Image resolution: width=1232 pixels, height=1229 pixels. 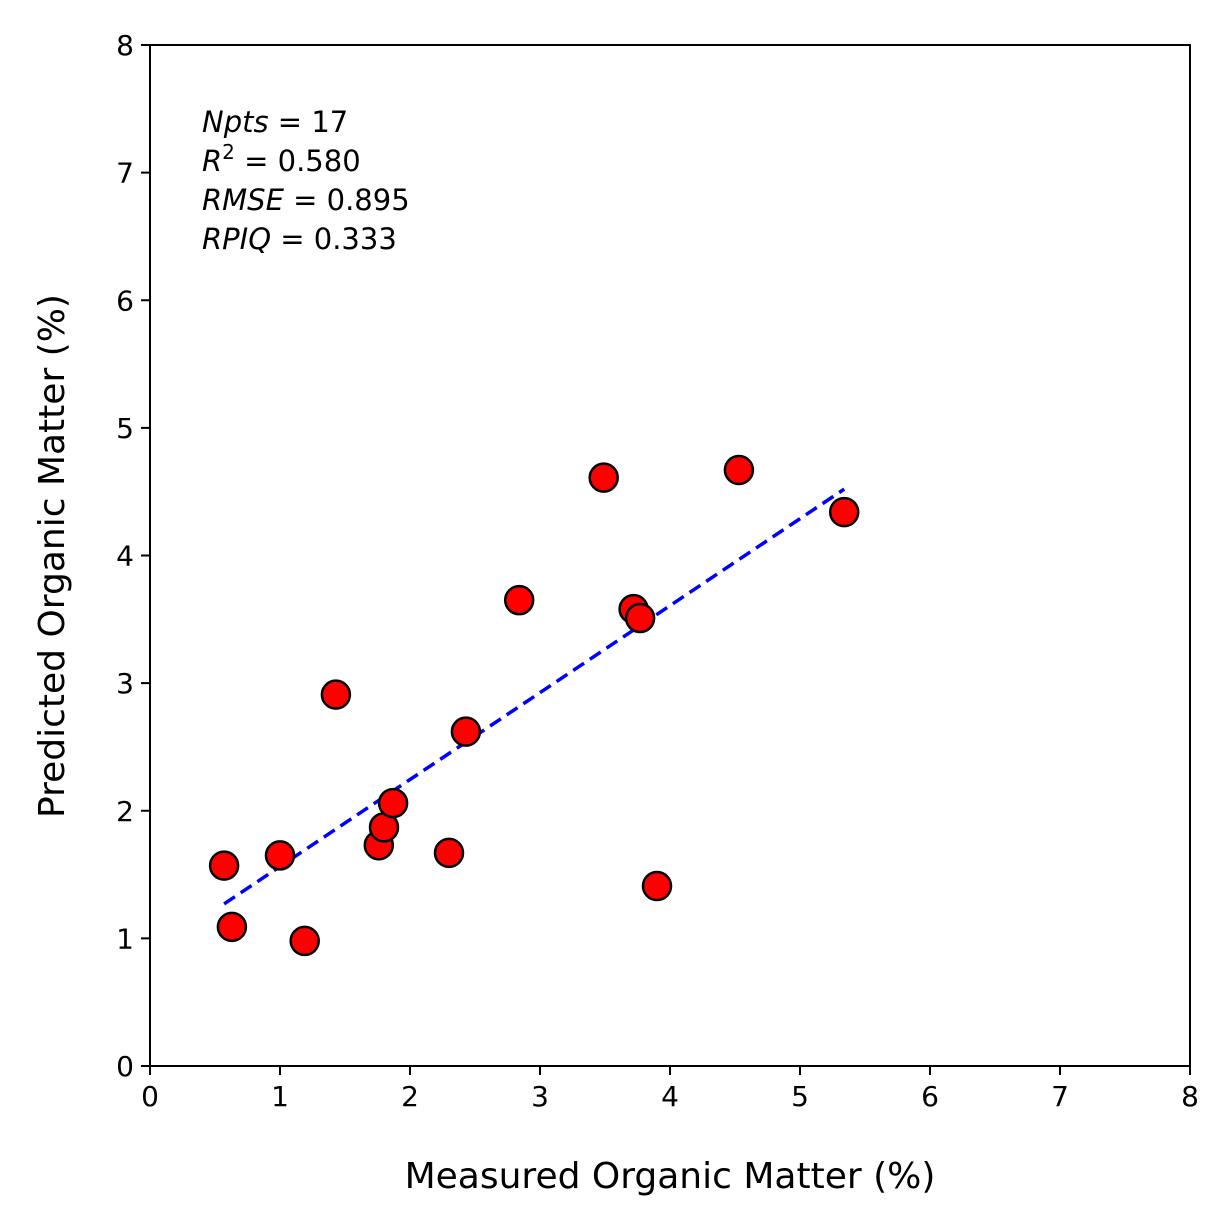 I want to click on y-tick-label: 1, so click(x=125, y=938).